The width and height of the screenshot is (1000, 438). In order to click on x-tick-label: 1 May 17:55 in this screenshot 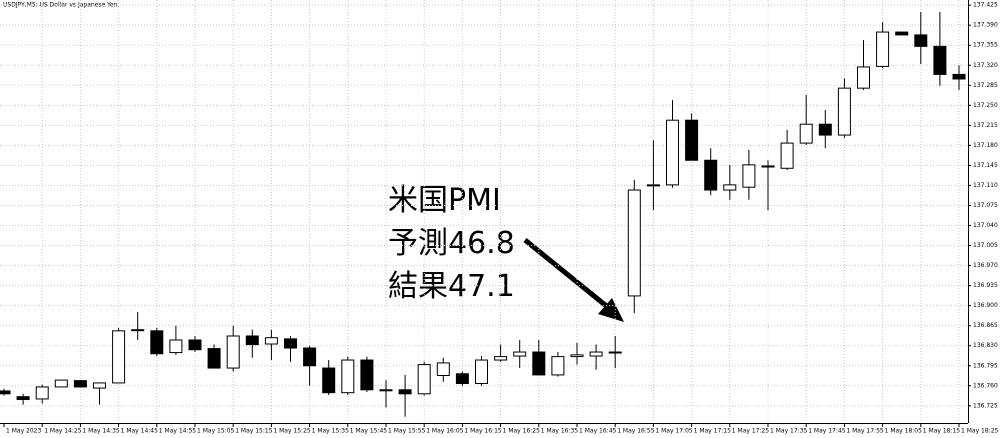, I will do `click(865, 431)`.